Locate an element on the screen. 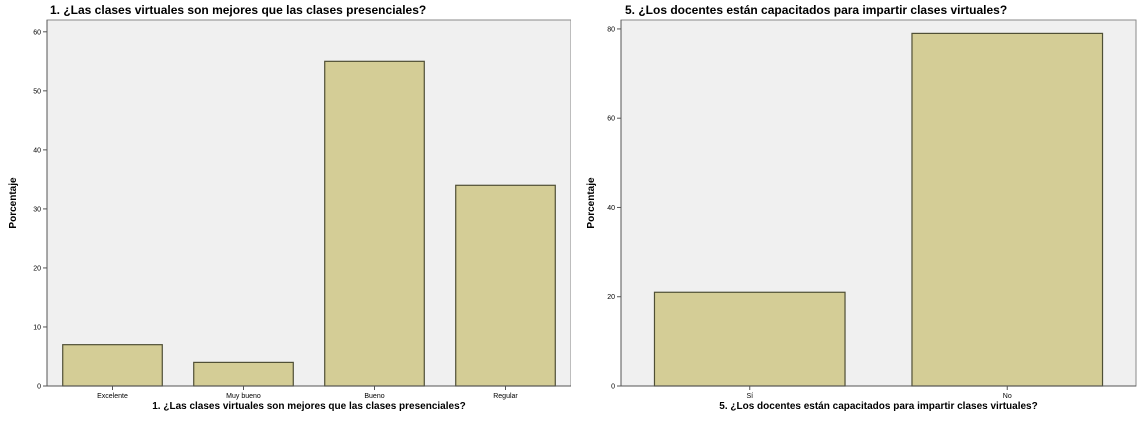  bar-excelente is located at coordinates (112, 365).